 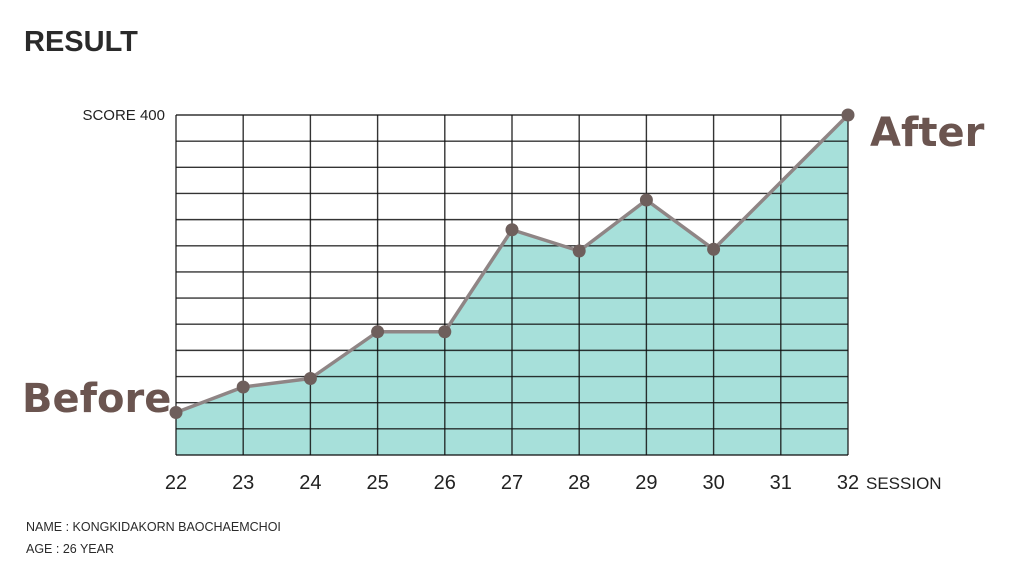 What do you see at coordinates (512, 483) in the screenshot?
I see `x-axis-tick-label: 27` at bounding box center [512, 483].